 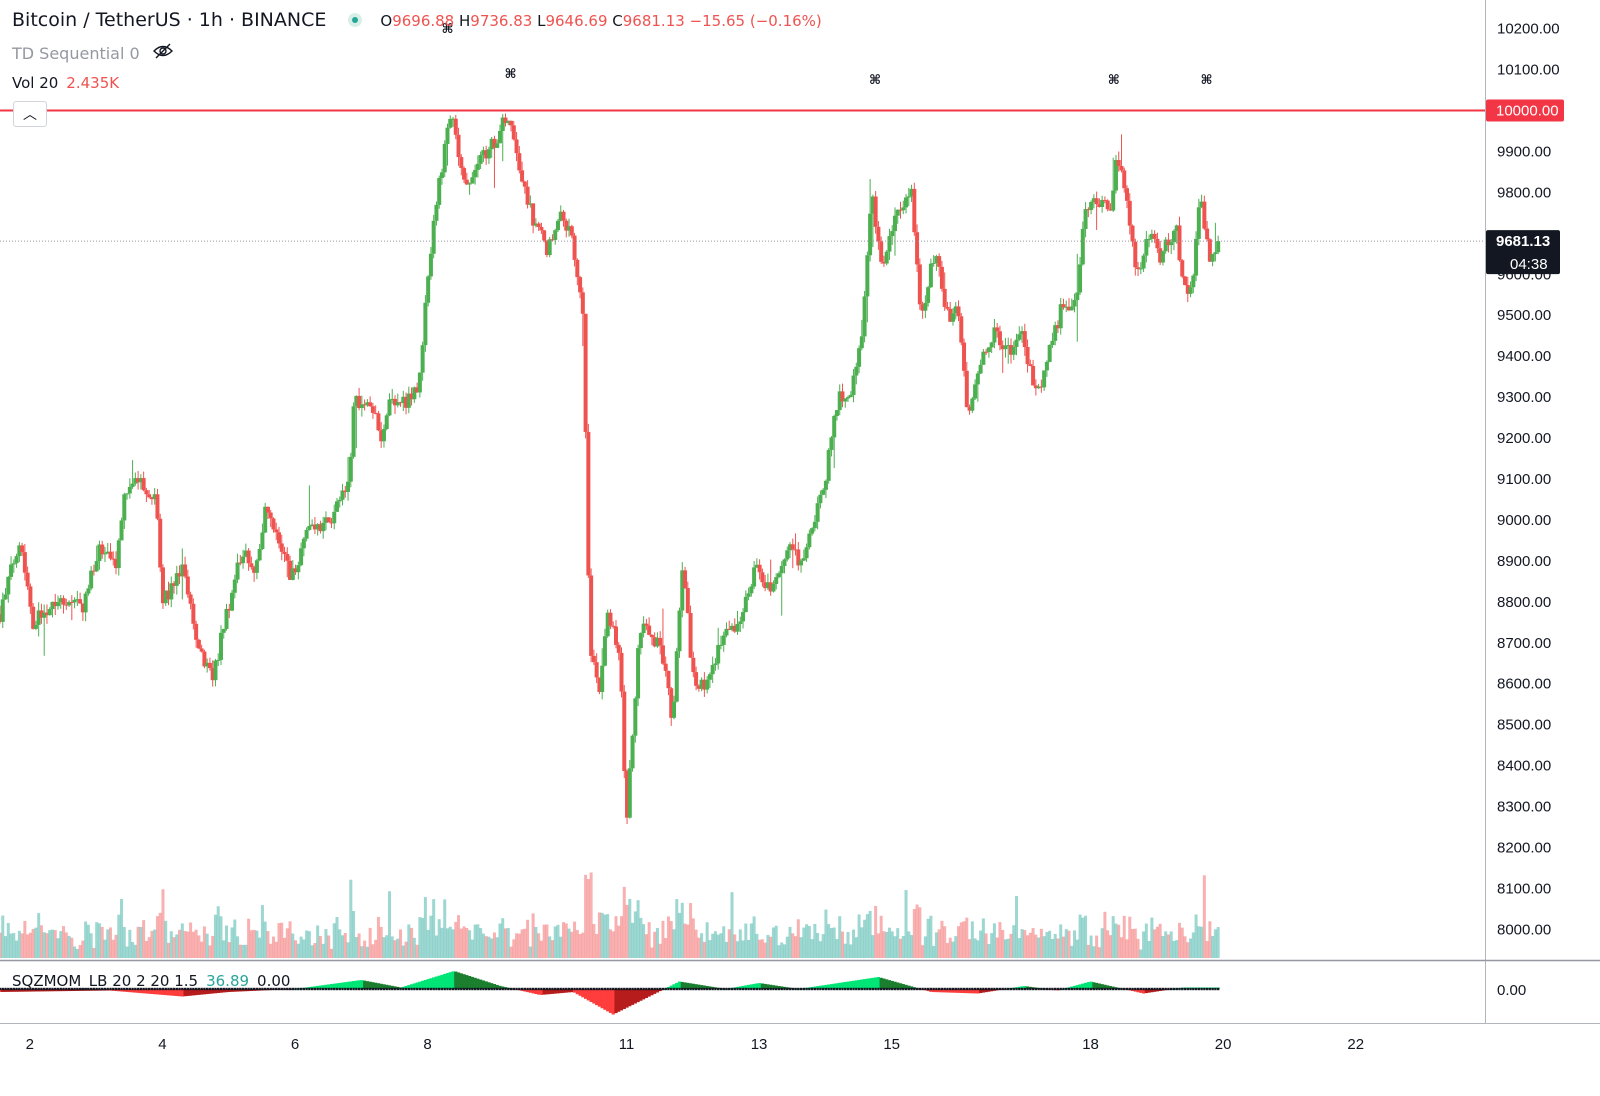 What do you see at coordinates (1525, 110) in the screenshot?
I see `resistance-price-tag: 10000.00` at bounding box center [1525, 110].